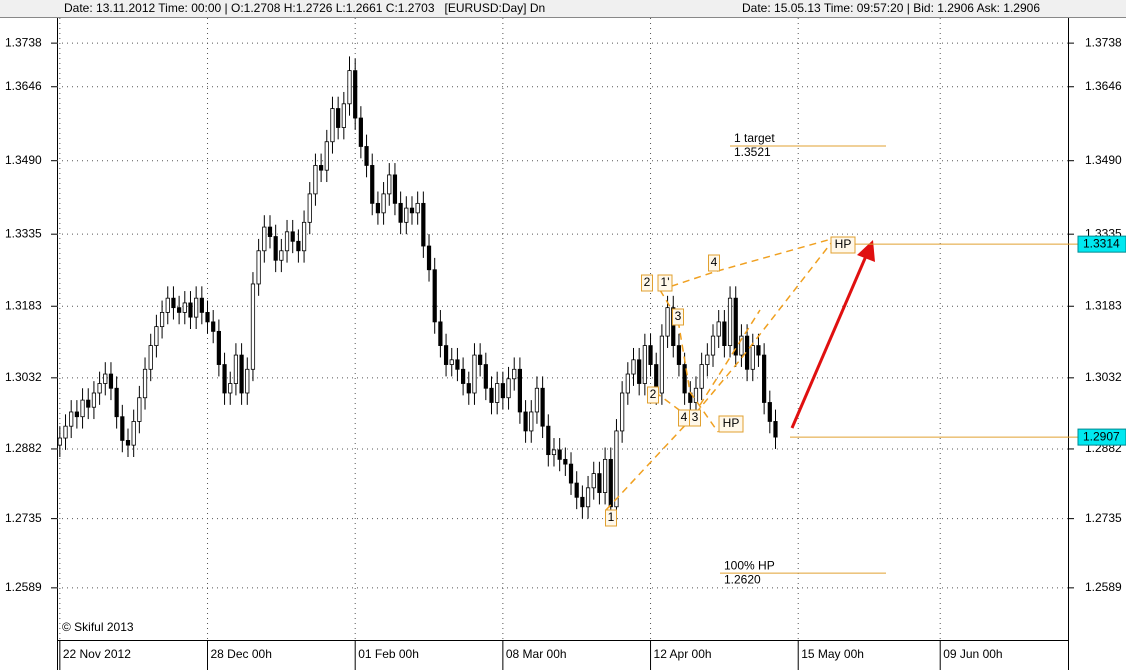 This screenshot has height=670, width=1126. Describe the element at coordinates (241, 654) in the screenshot. I see `x-tick-label: 28 Dec 00h` at that location.